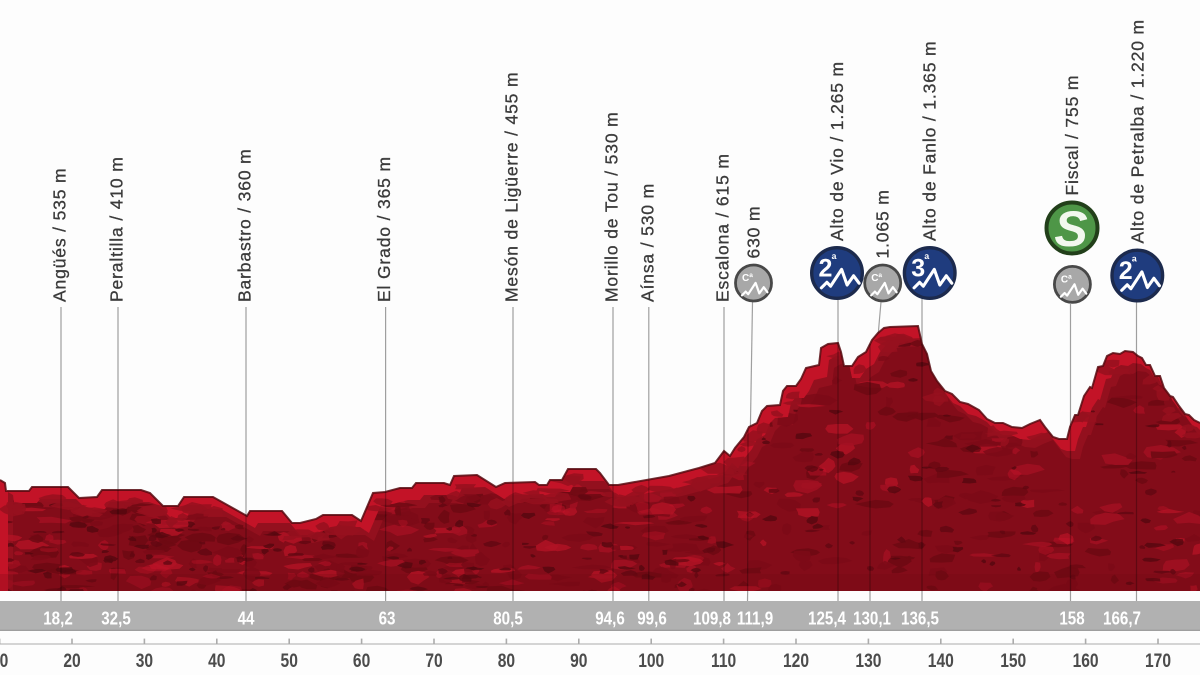 This screenshot has height=675, width=1200. What do you see at coordinates (1071, 618) in the screenshot?
I see `svg-text: 158` at bounding box center [1071, 618].